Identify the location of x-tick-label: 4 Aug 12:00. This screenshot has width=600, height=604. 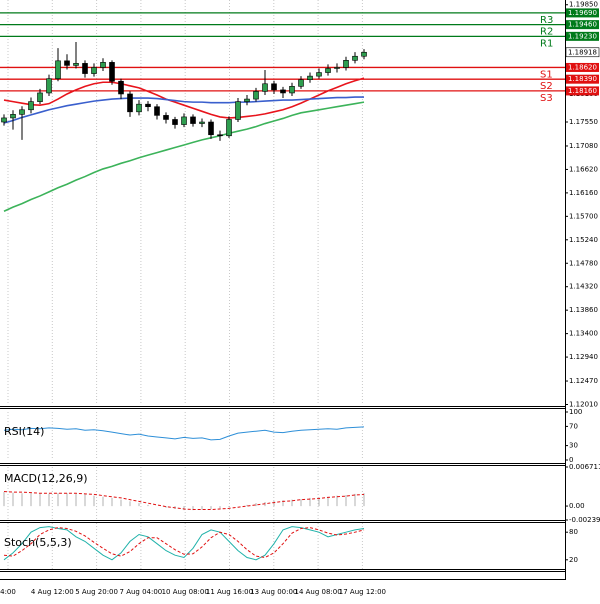
(52, 592).